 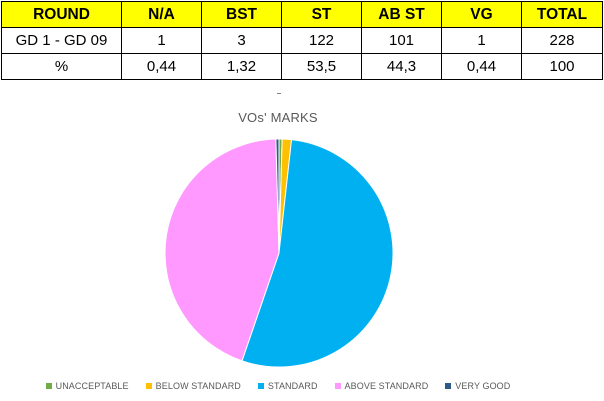 I want to click on legend-item-unacceptable: UNACCEPTABLE, so click(x=87, y=386).